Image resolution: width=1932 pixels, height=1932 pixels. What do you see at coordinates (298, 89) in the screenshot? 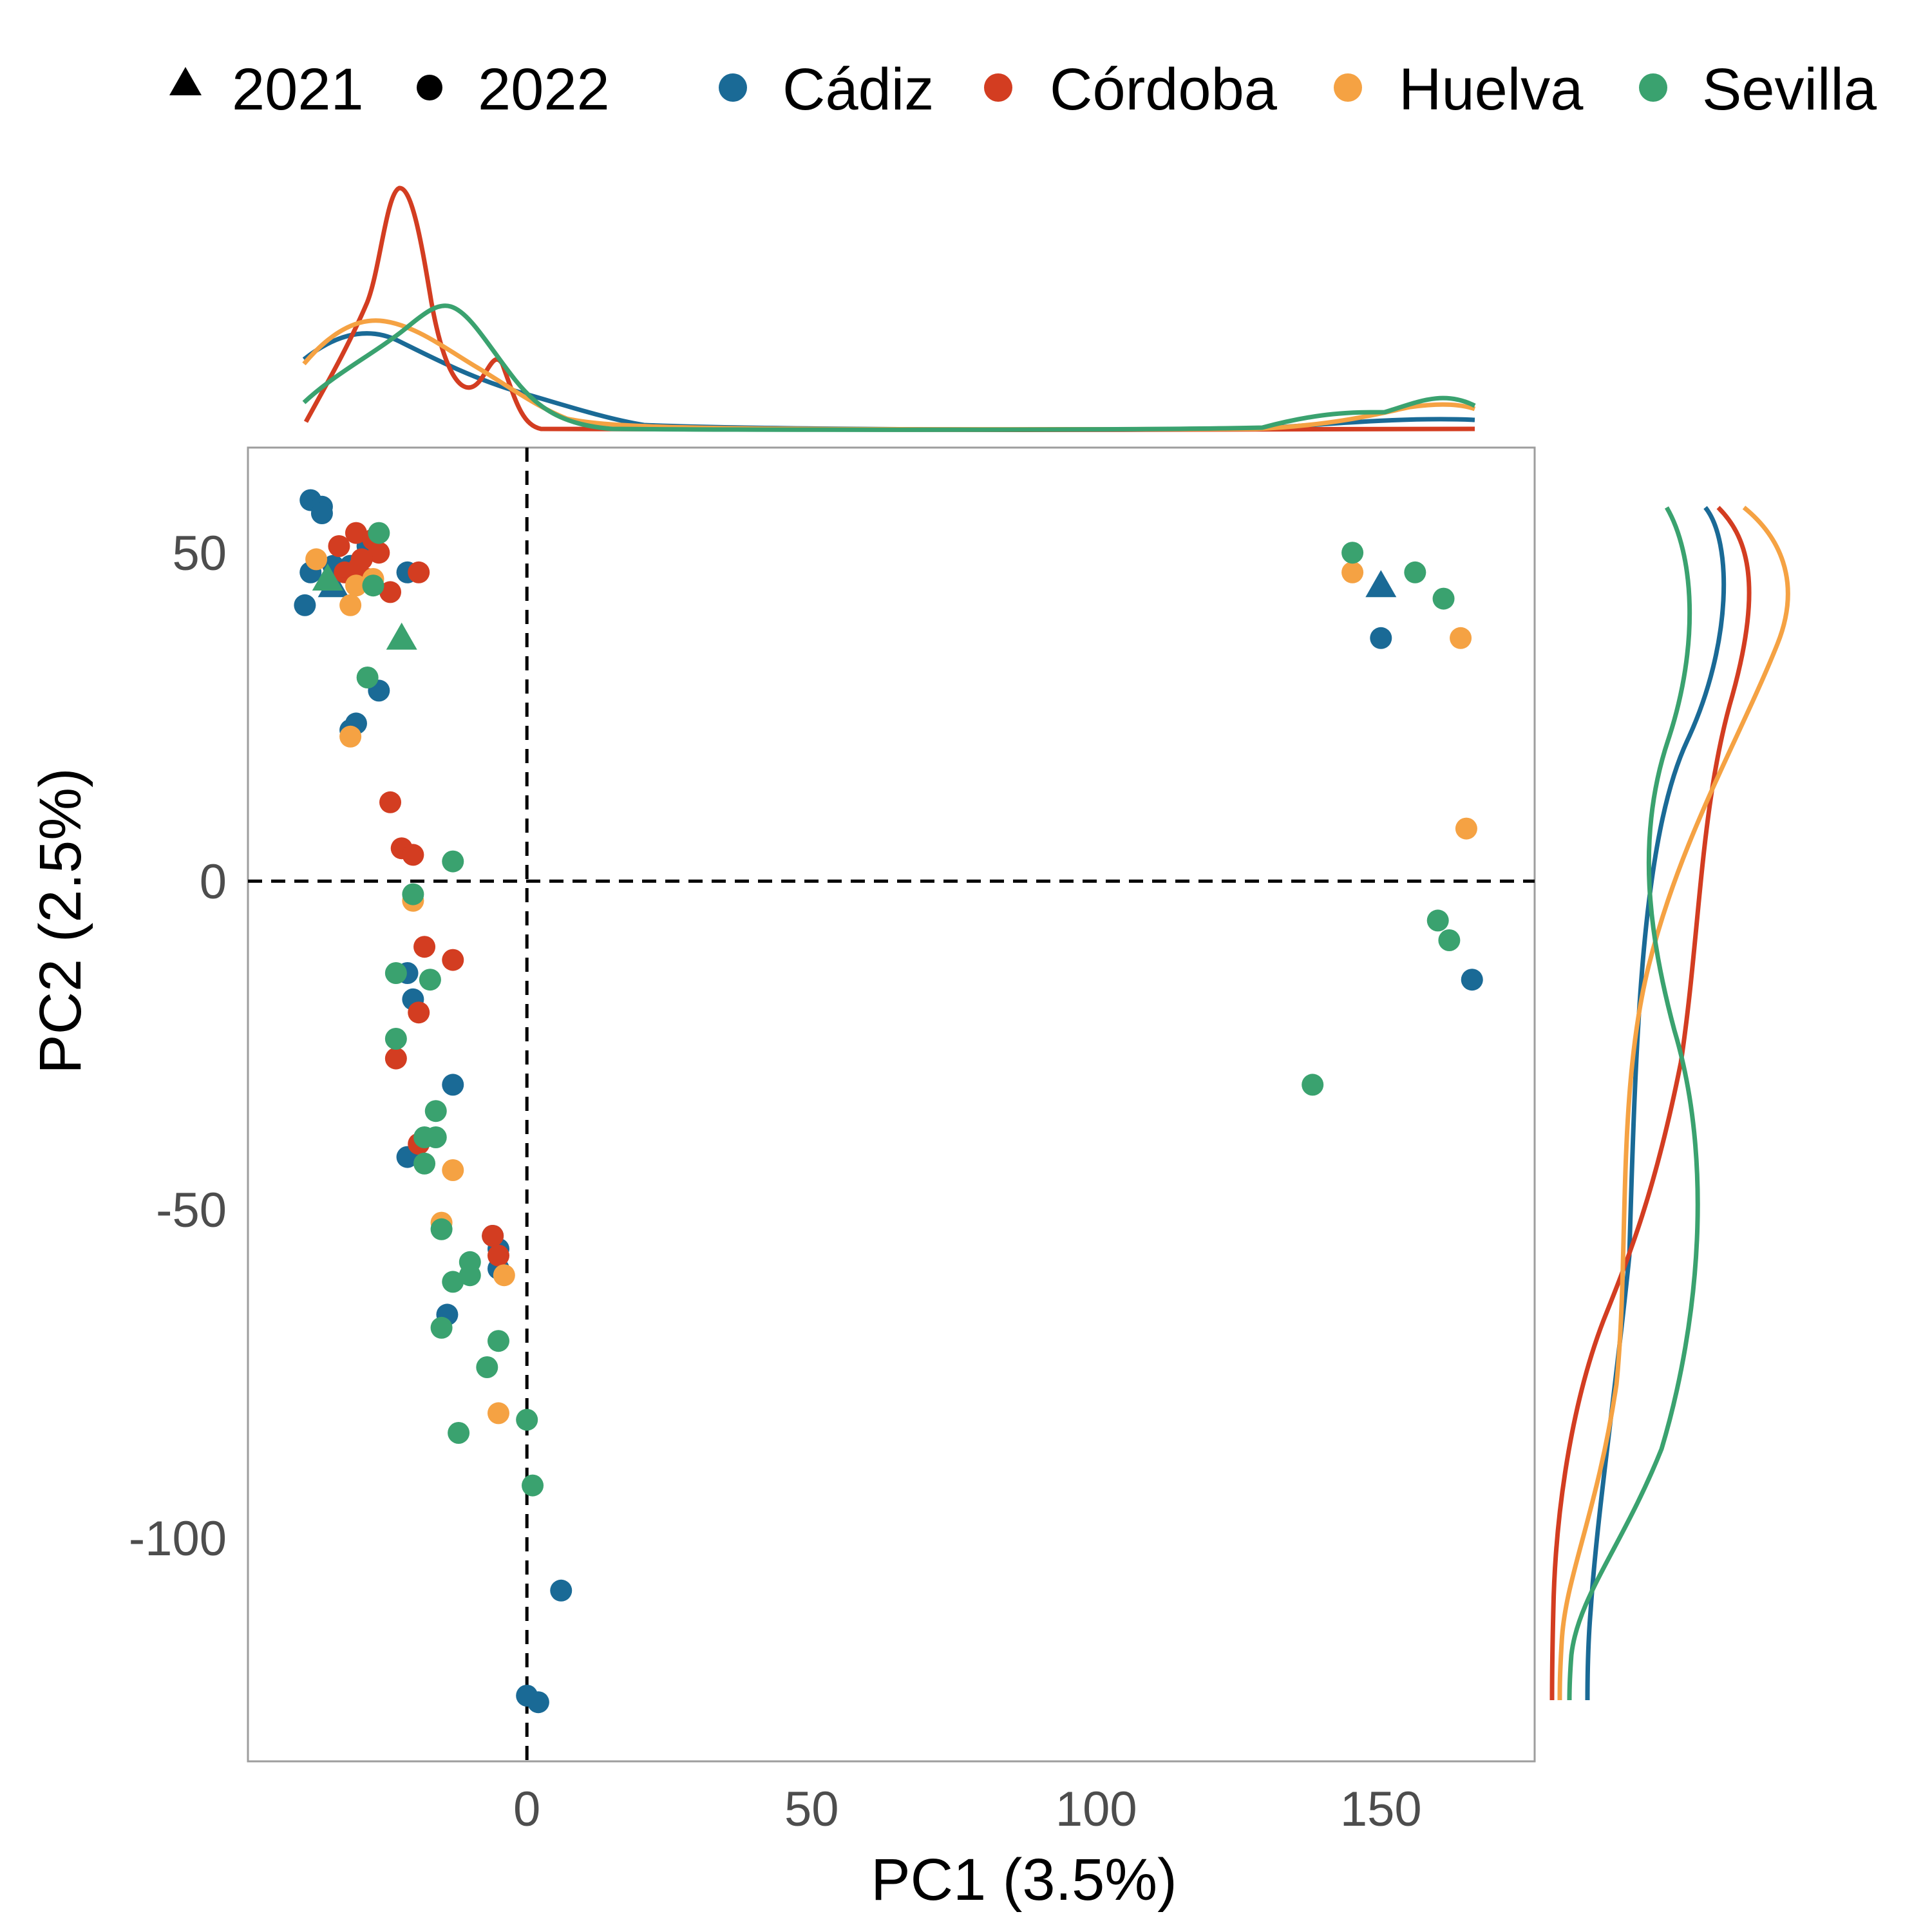
I see `legend-2021-label: 2021` at bounding box center [298, 89].